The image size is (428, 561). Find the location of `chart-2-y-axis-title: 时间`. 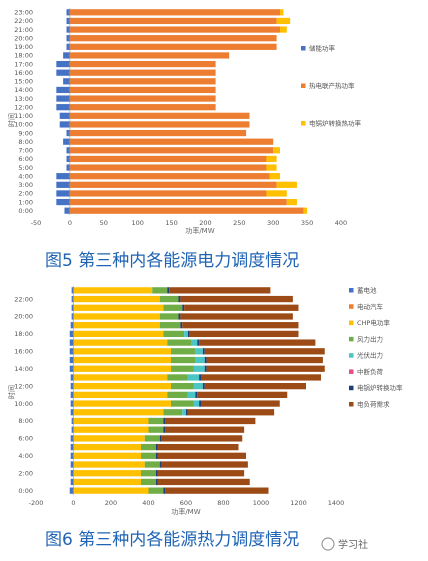

chart-2-y-axis-title: 时间 is located at coordinates (11, 392).